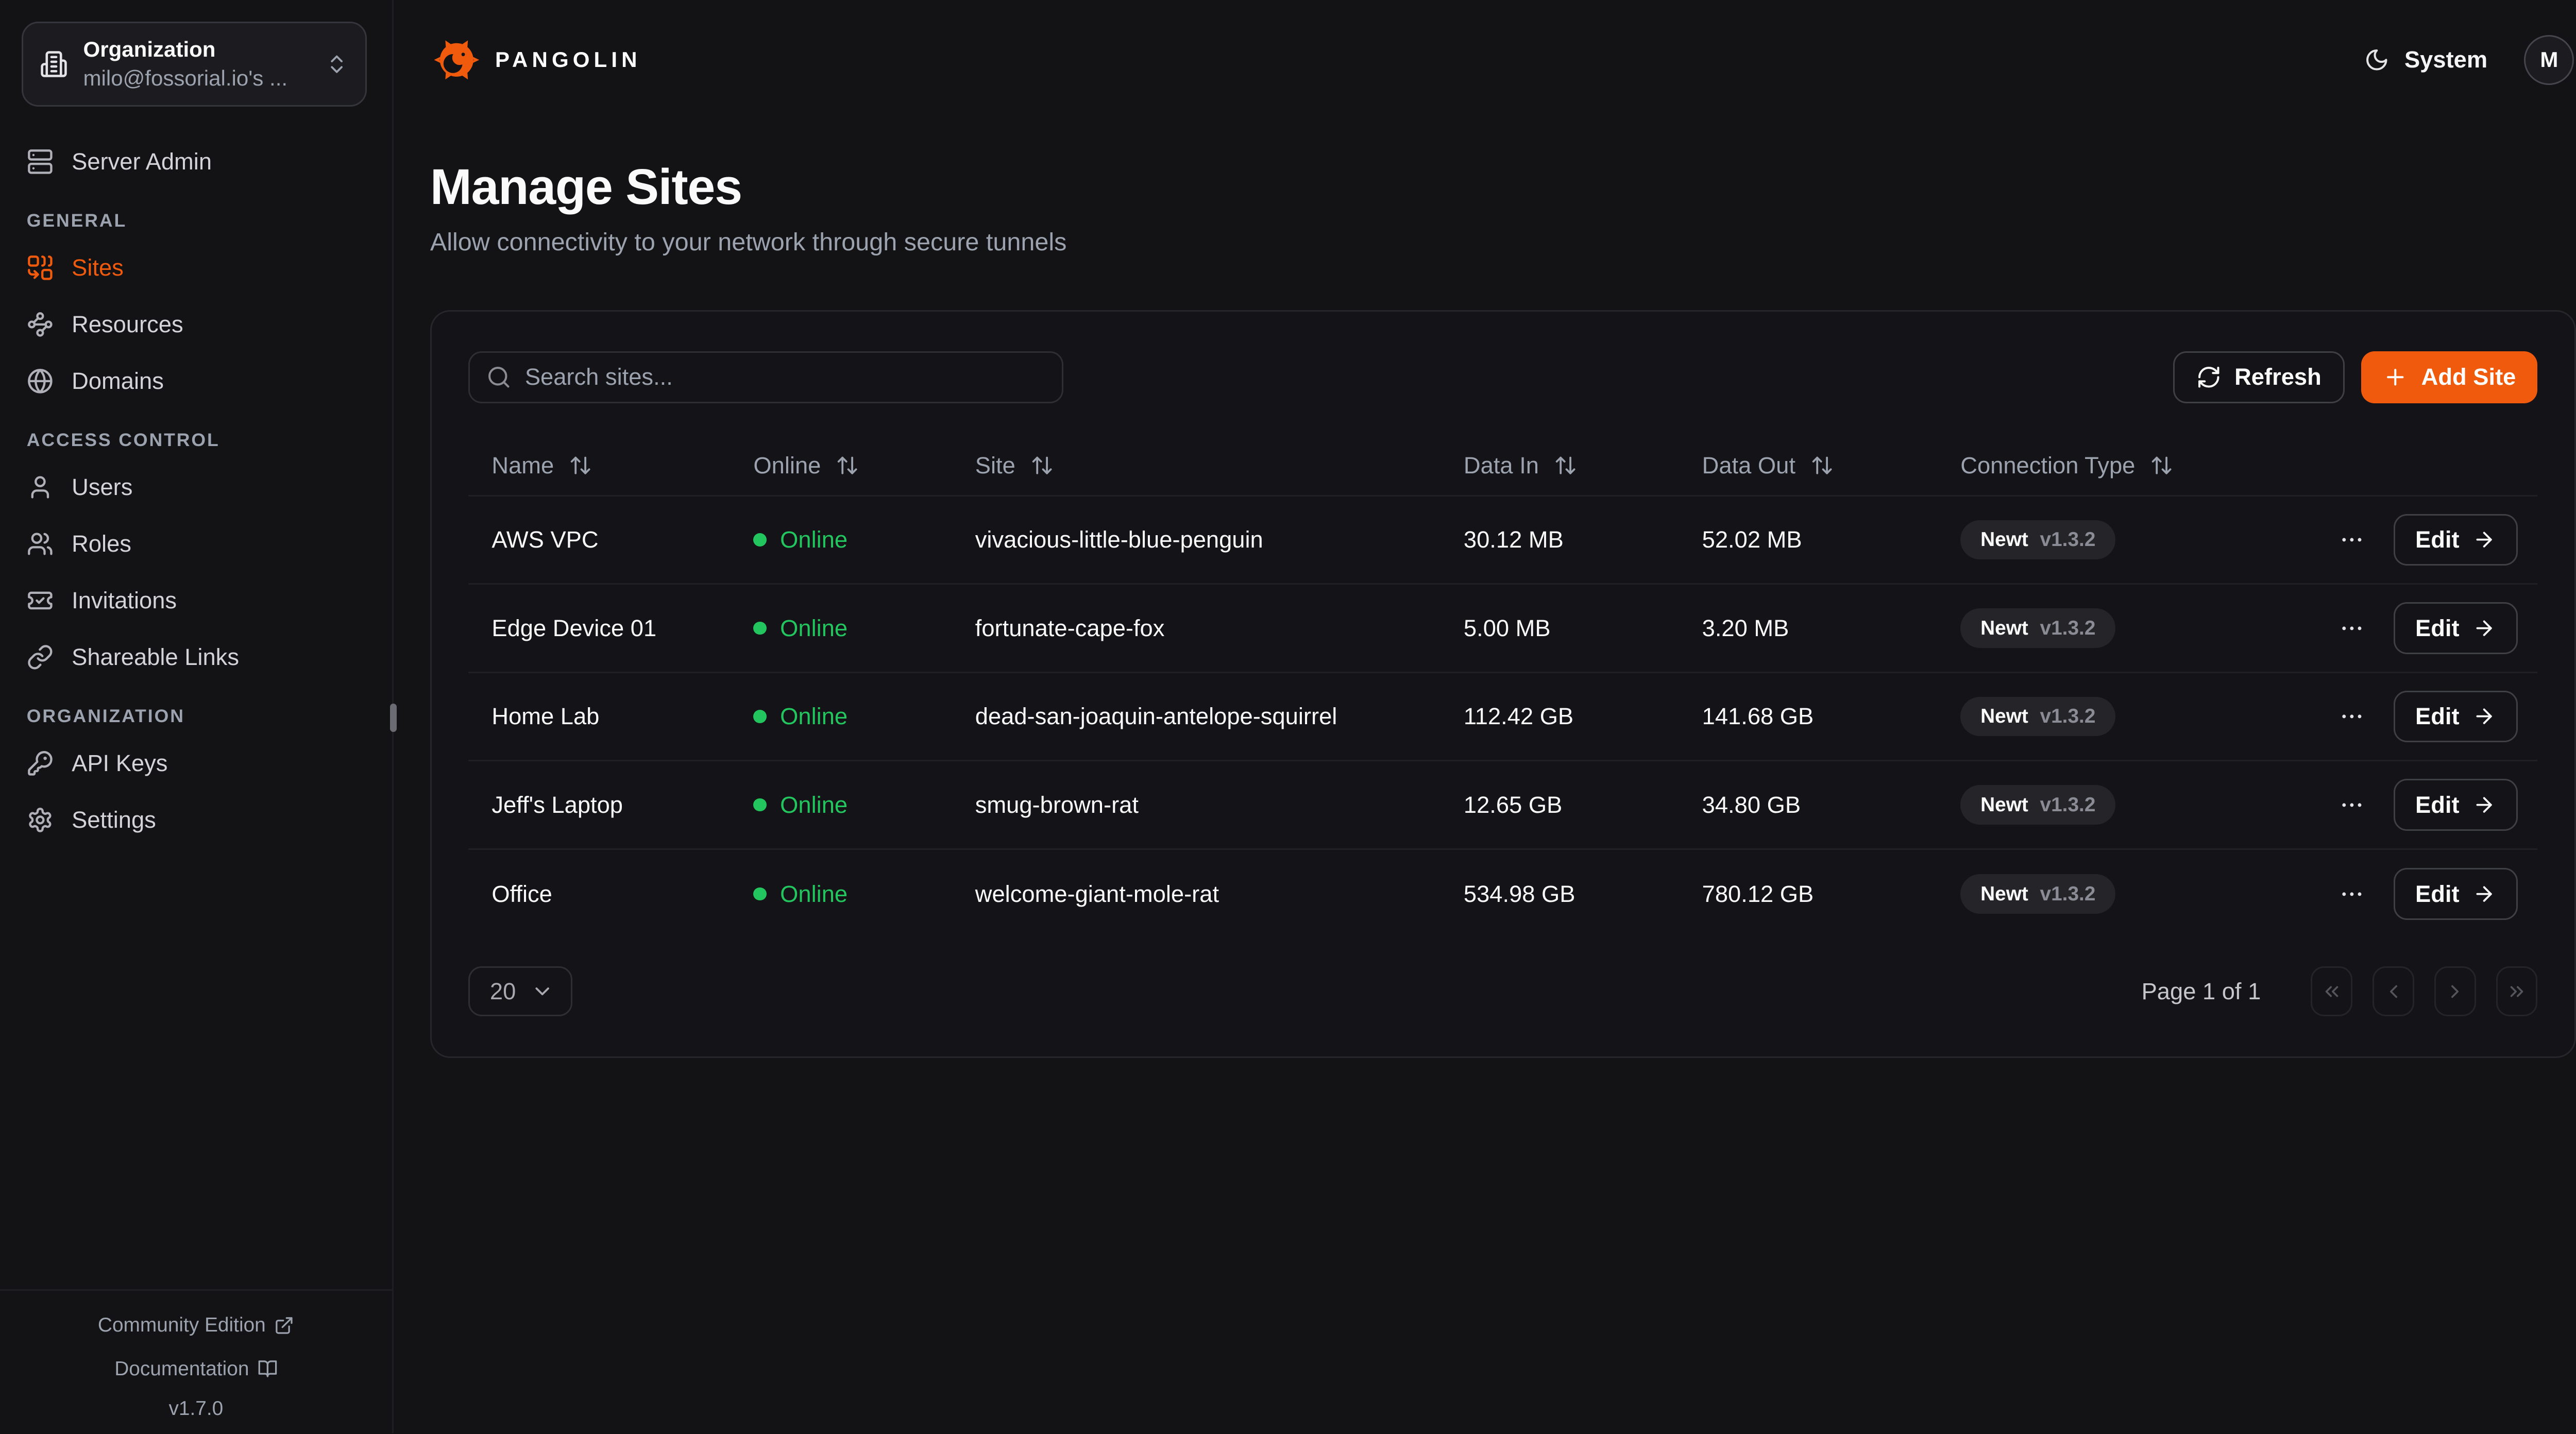  What do you see at coordinates (1485, 60) in the screenshot?
I see `topbar: PANGOLIN System M` at bounding box center [1485, 60].